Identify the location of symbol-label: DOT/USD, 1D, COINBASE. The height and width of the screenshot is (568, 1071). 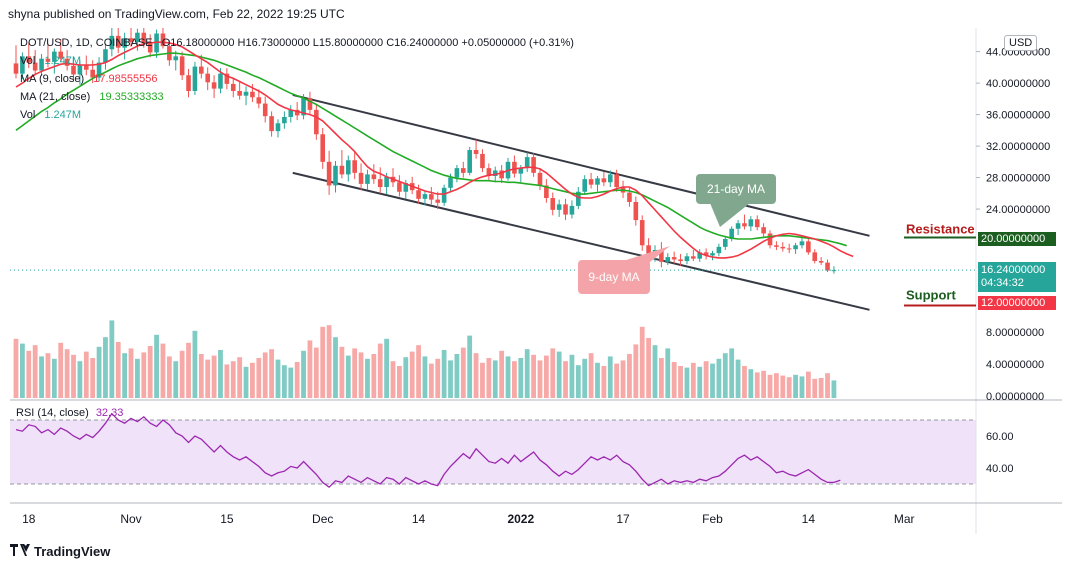
(86, 43).